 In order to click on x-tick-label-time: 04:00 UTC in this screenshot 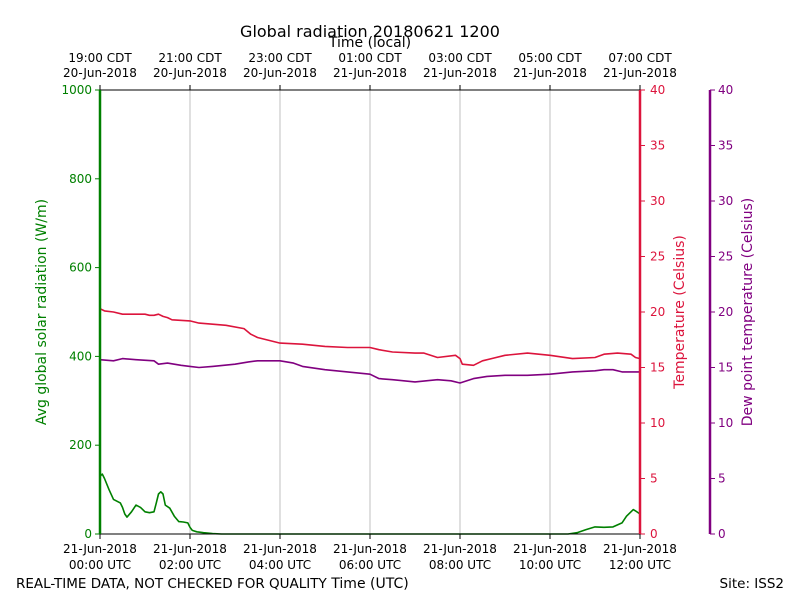, I will do `click(280, 565)`.